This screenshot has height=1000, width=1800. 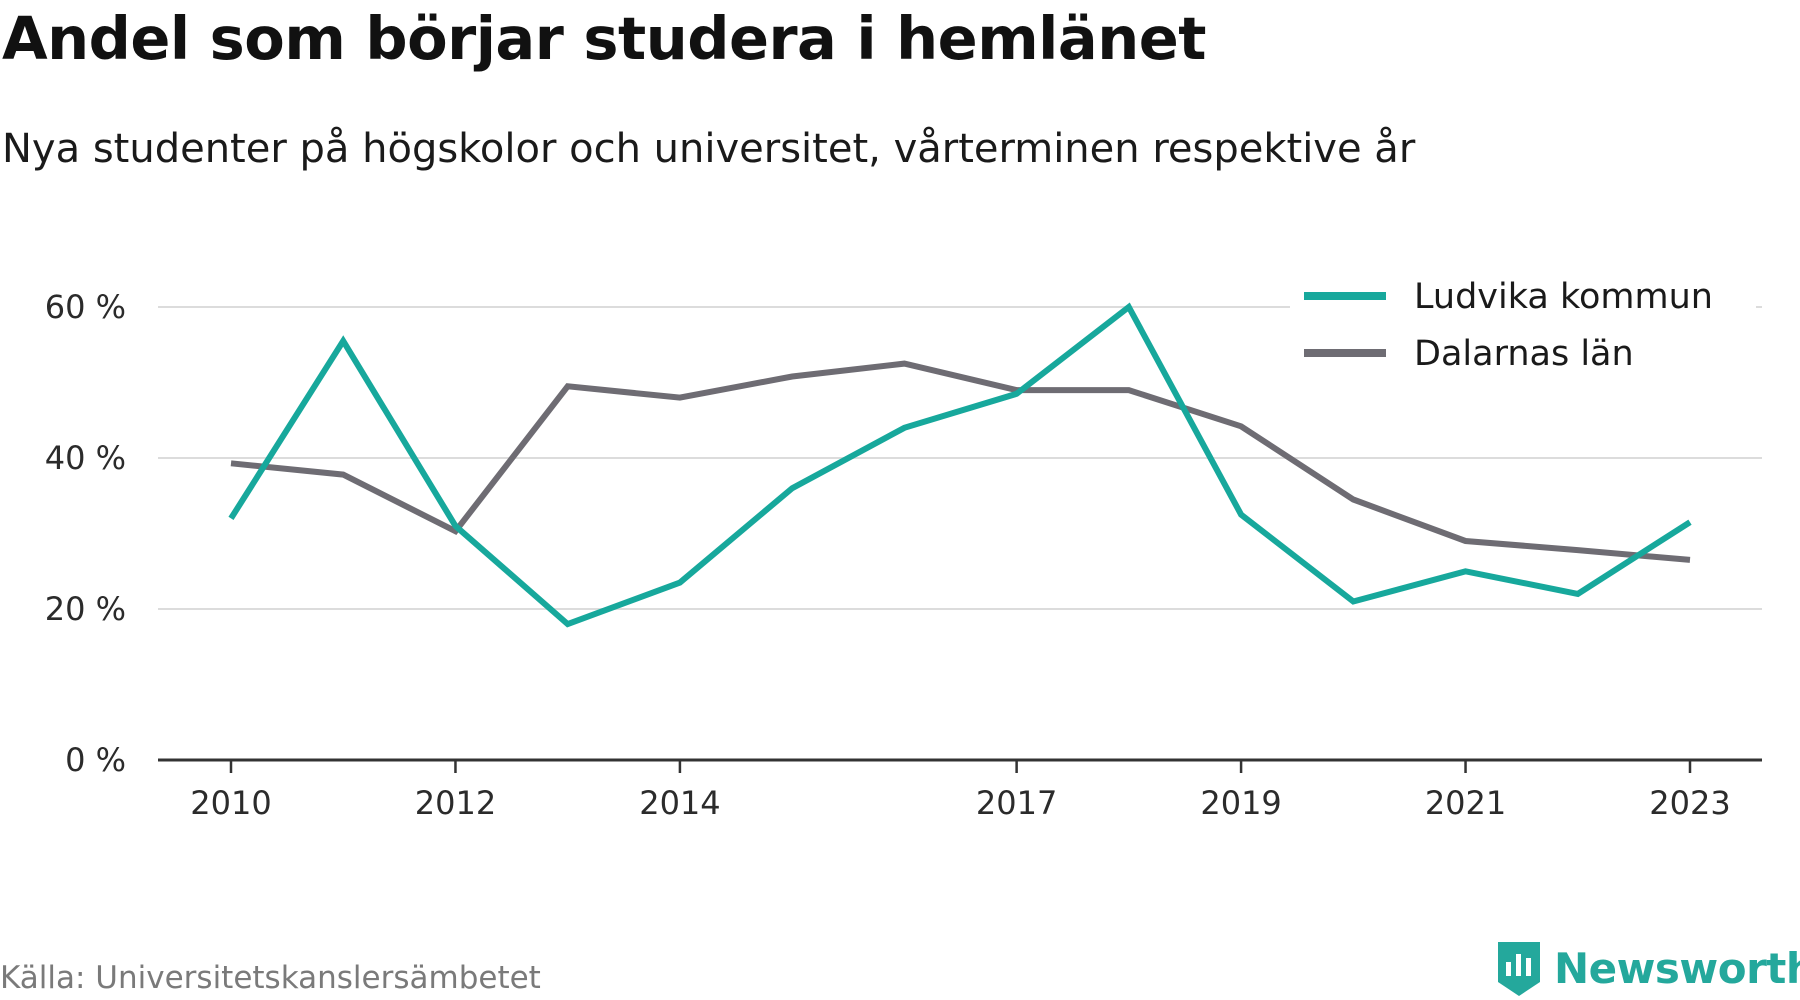 I want to click on brand-logo: Newsworthy, so click(x=1647, y=968).